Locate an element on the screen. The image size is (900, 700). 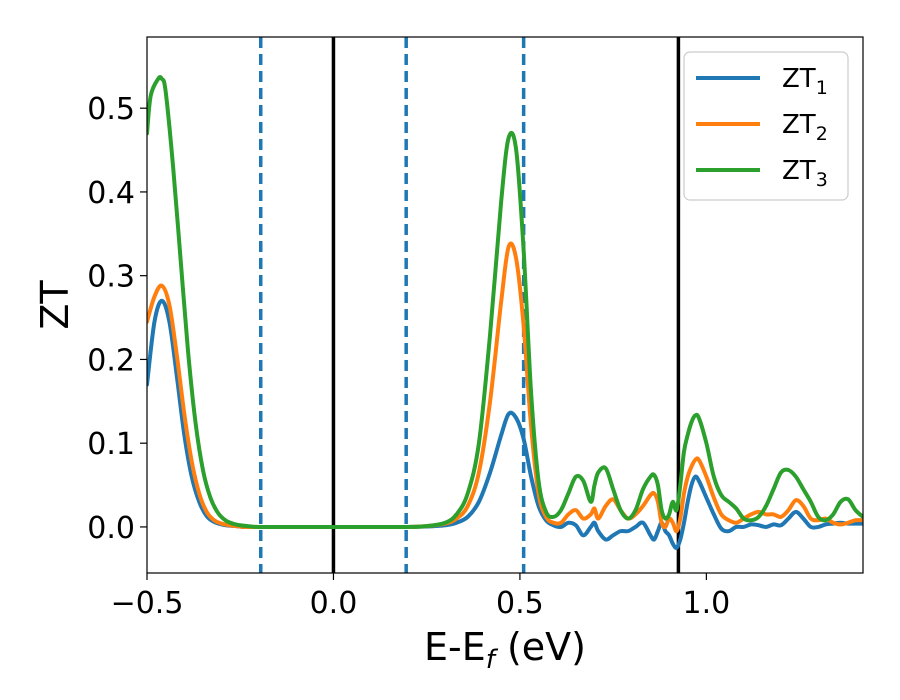
x-tick-label: 1.0 is located at coordinates (707, 603).